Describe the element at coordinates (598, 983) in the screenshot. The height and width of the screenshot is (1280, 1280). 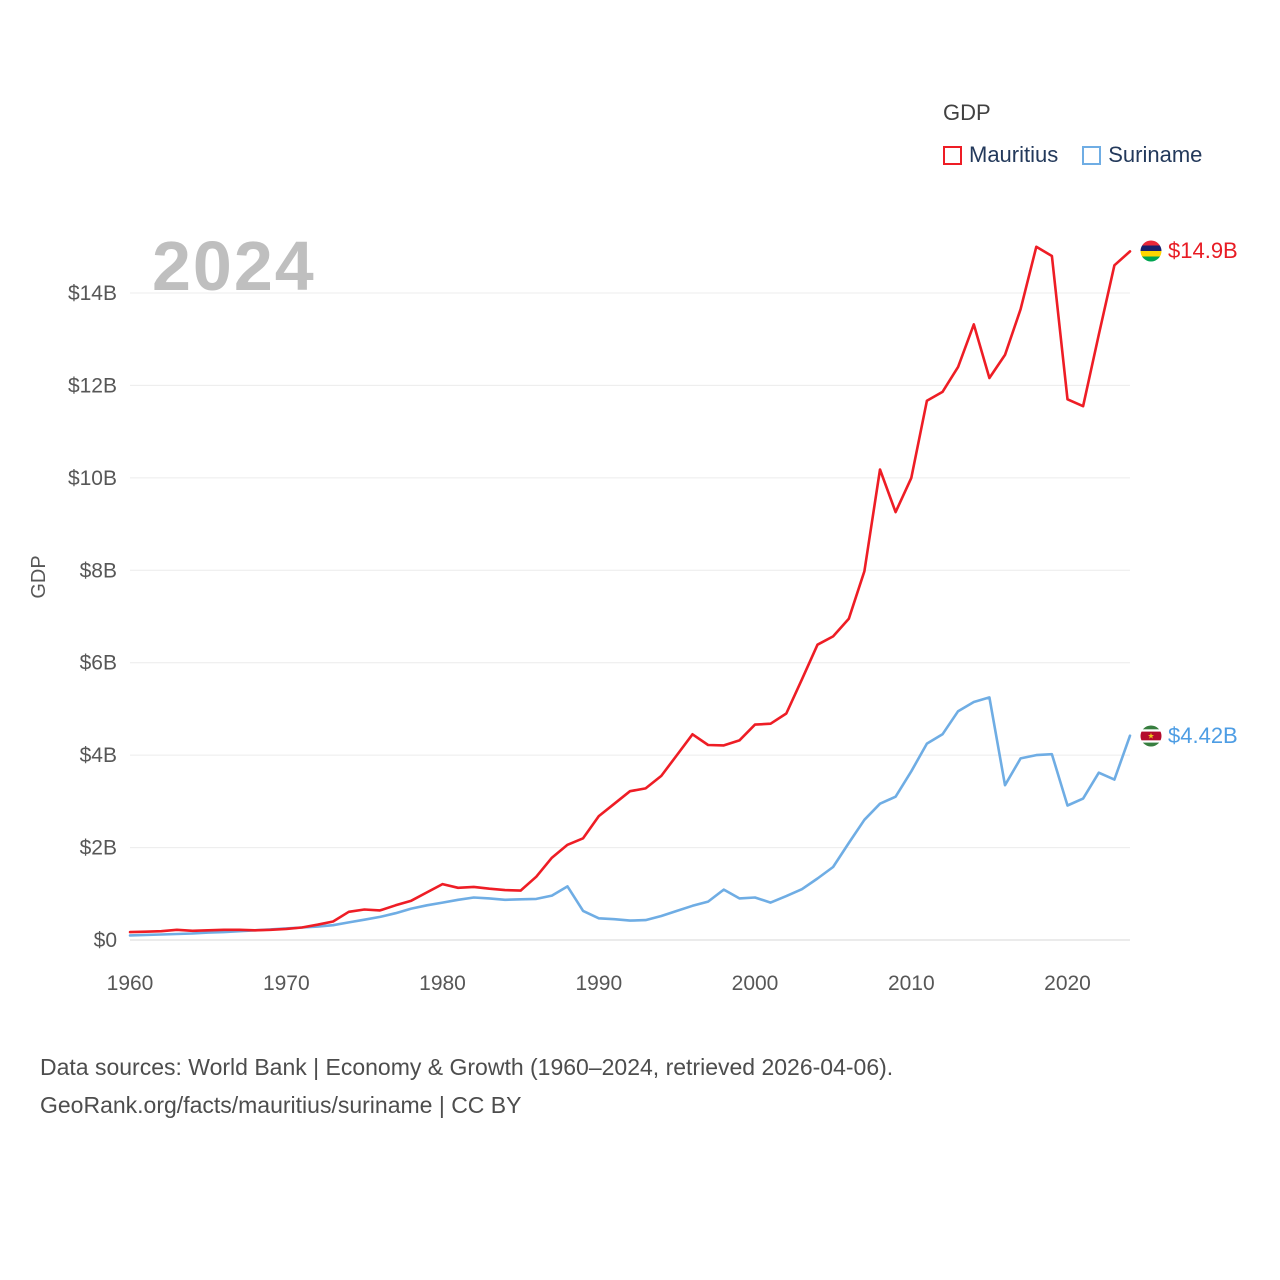
I see `x-tick-label: 1990` at that location.